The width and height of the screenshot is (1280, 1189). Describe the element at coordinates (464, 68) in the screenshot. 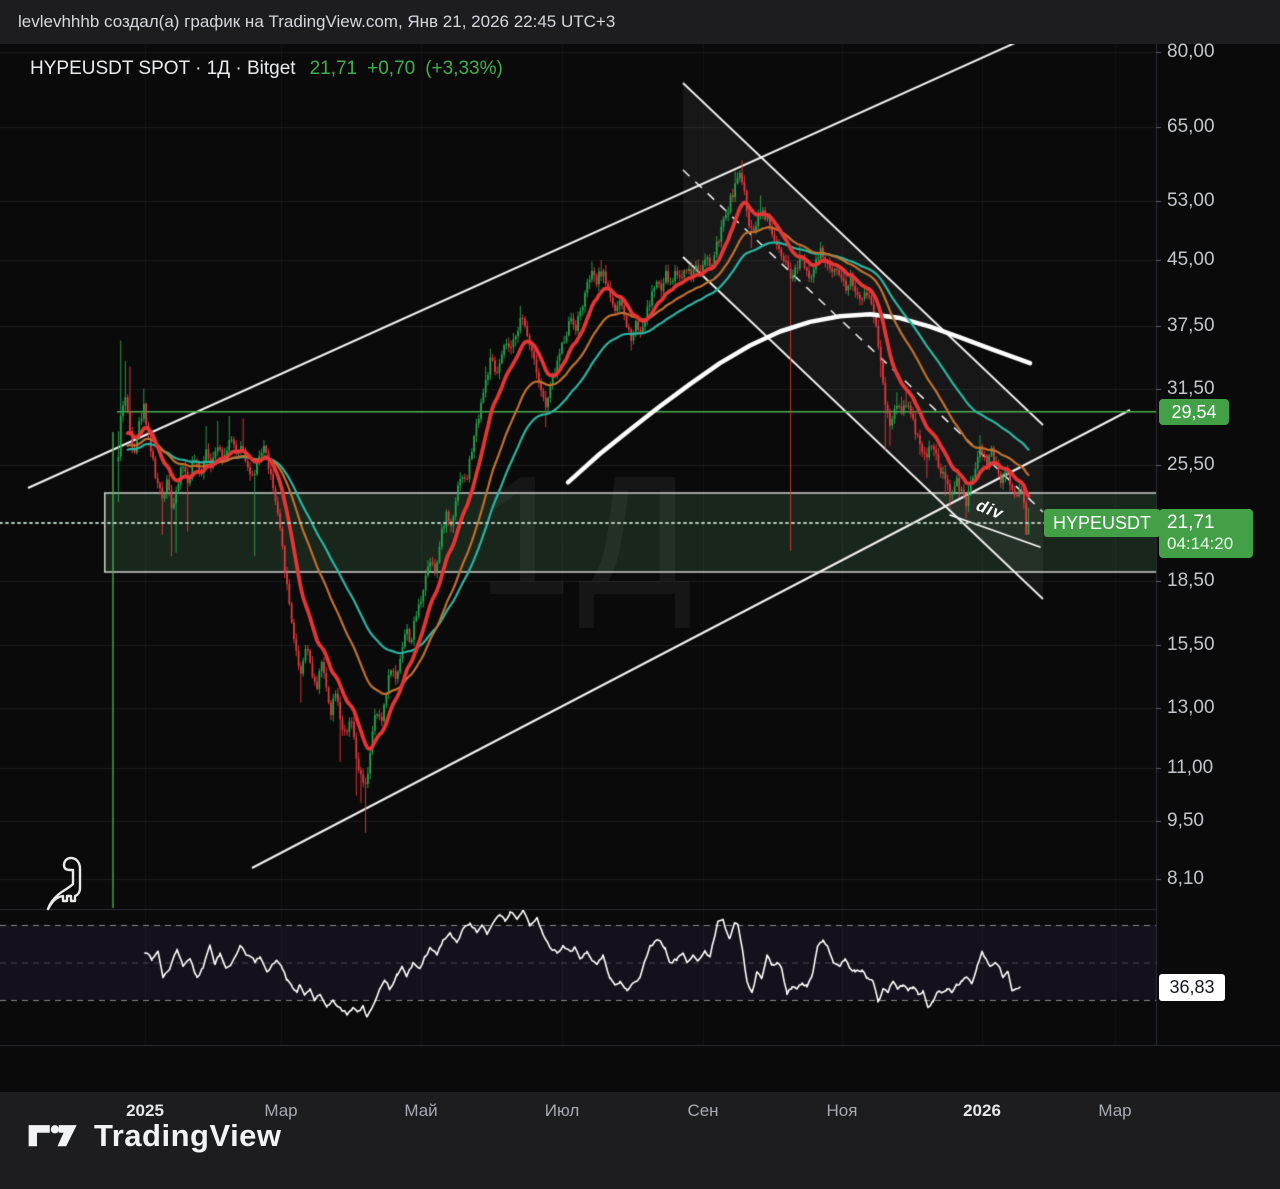

I see `price-change-pct: (+3,33%)` at that location.